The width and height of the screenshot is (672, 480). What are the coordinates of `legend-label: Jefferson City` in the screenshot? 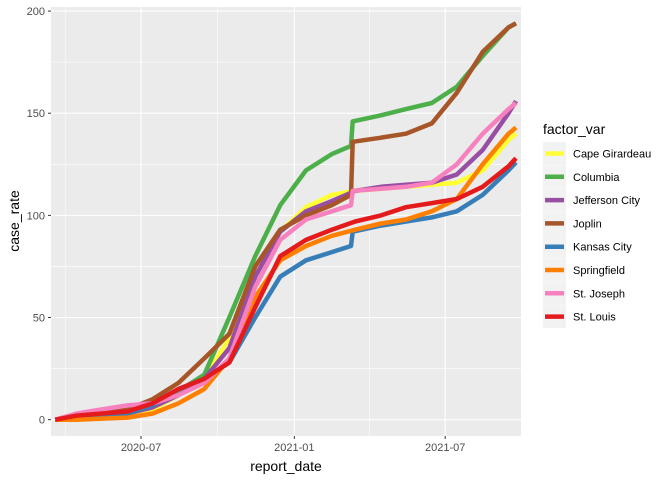 It's located at (607, 201).